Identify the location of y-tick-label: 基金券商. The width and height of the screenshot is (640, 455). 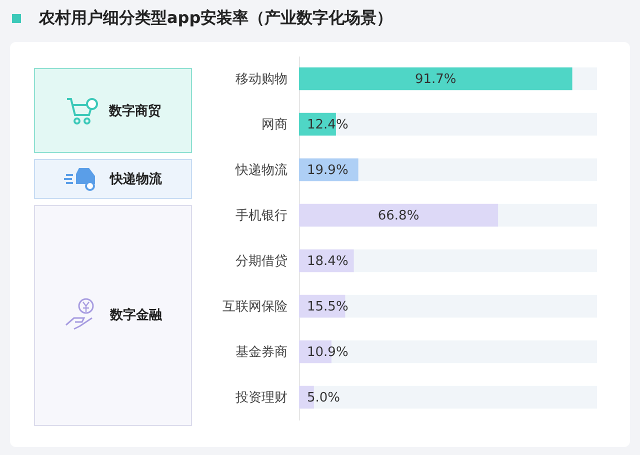
(262, 352).